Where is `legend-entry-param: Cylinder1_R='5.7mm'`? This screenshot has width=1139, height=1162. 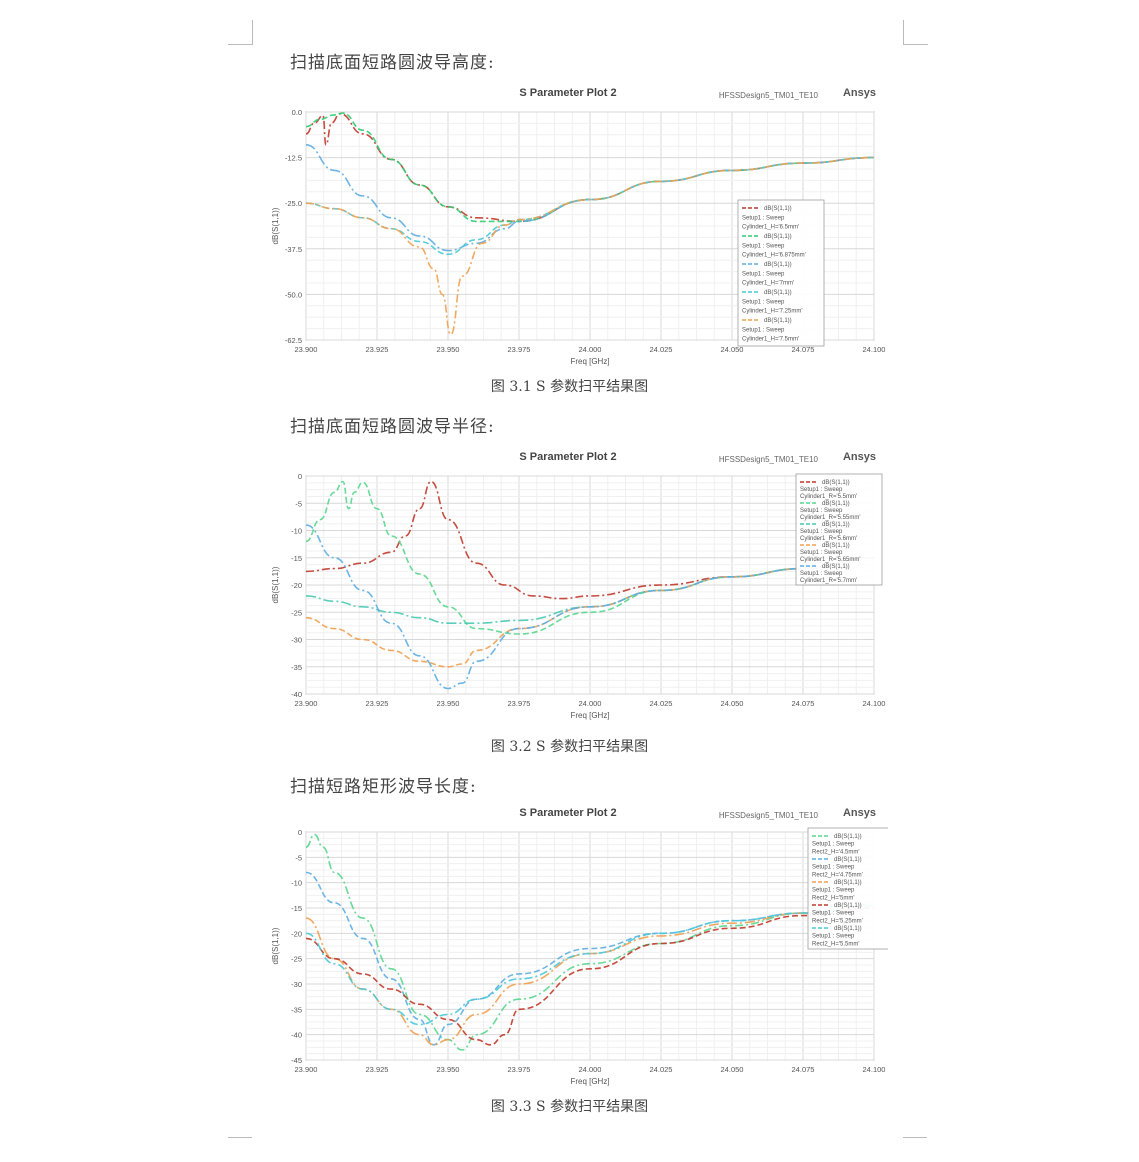 legend-entry-param: Cylinder1_R='5.7mm' is located at coordinates (828, 581).